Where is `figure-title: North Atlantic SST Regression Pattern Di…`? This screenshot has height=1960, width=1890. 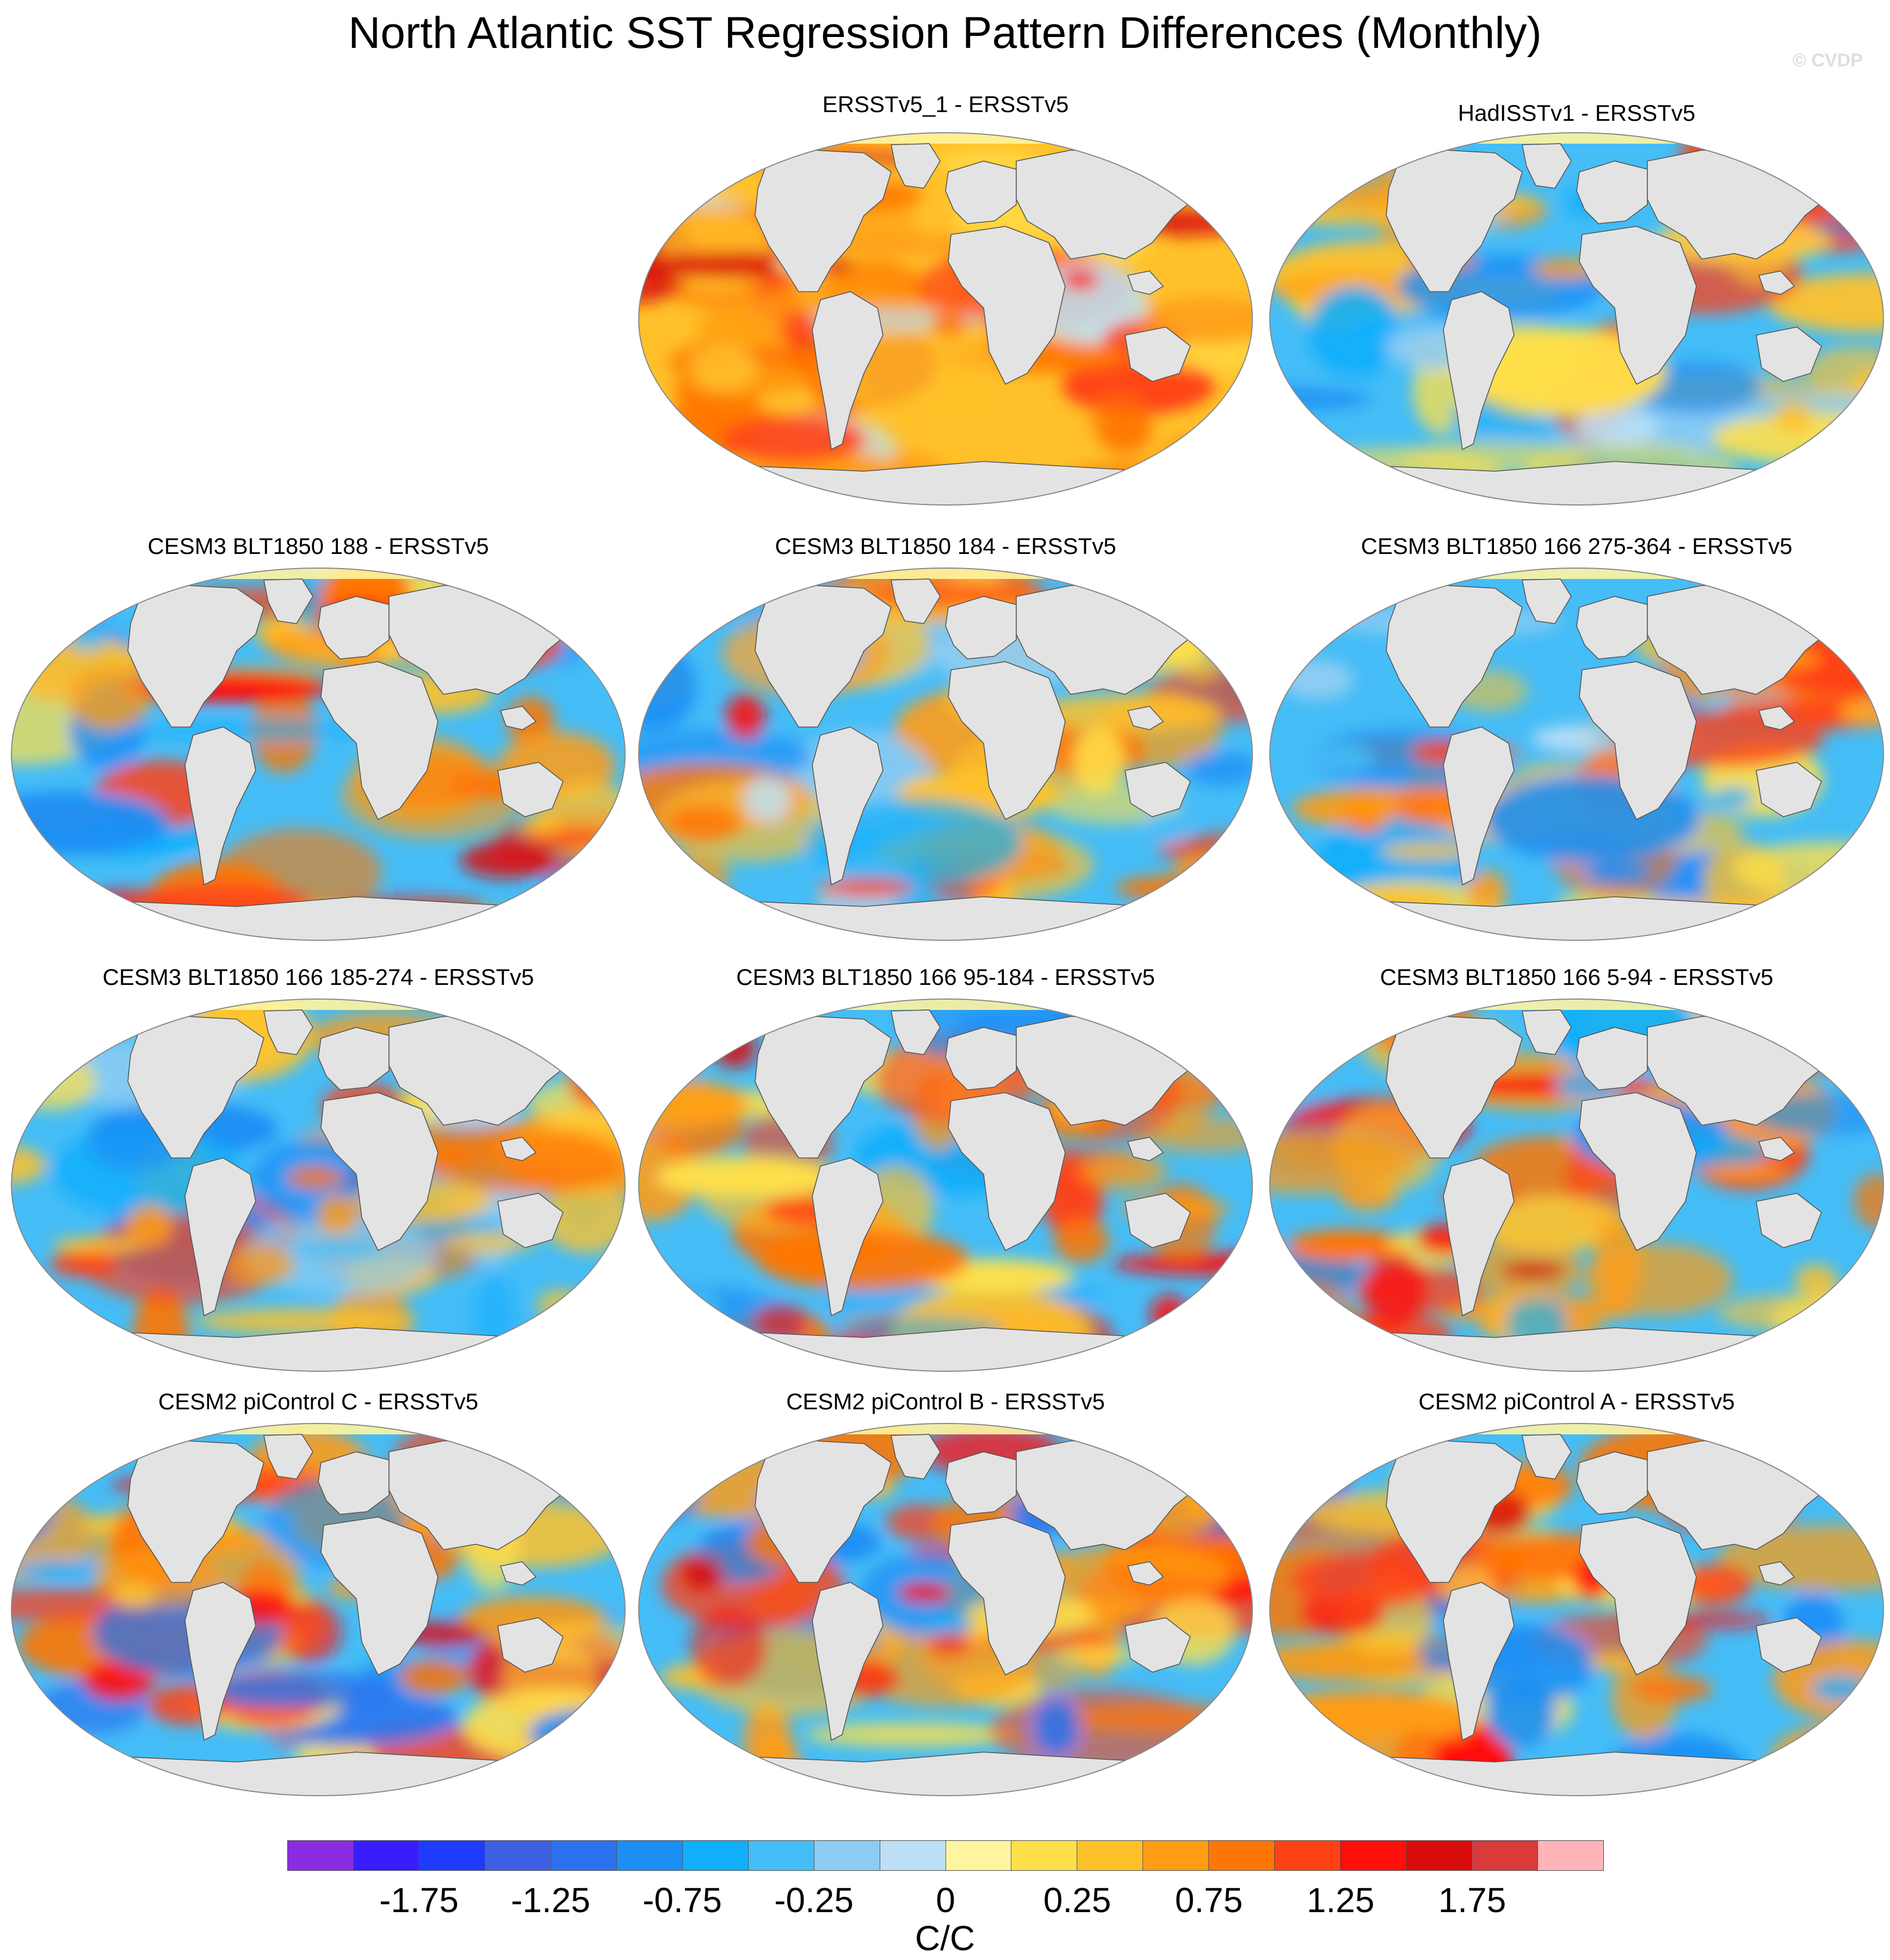
figure-title: North Atlantic SST Regression Pattern Di… is located at coordinates (945, 33).